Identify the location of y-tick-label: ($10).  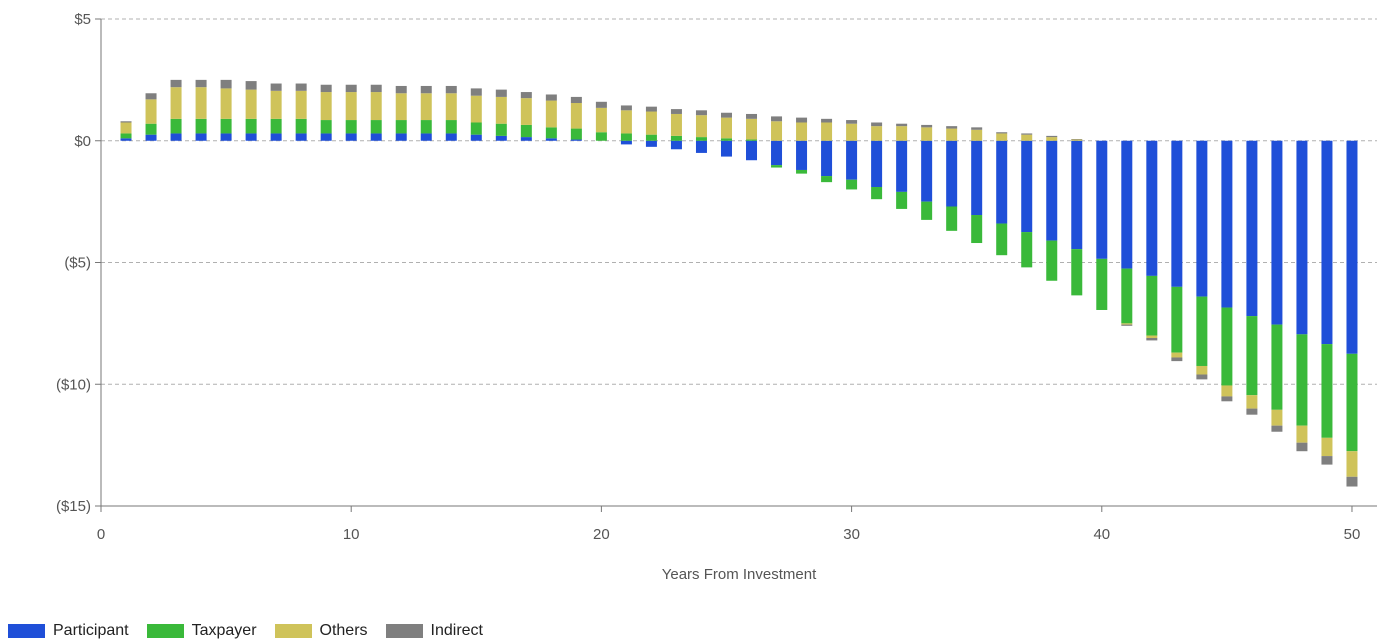
(73, 384).